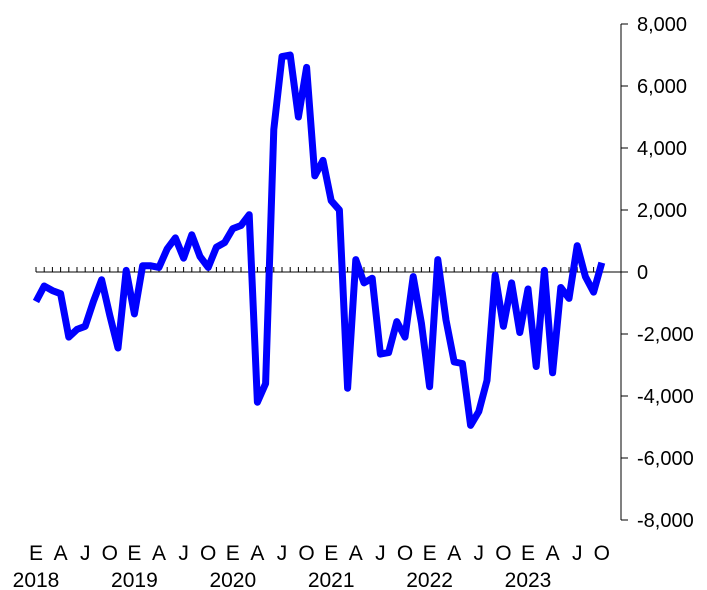 This screenshot has height=590, width=707. I want to click on y-tick-label: 0, so click(642, 273).